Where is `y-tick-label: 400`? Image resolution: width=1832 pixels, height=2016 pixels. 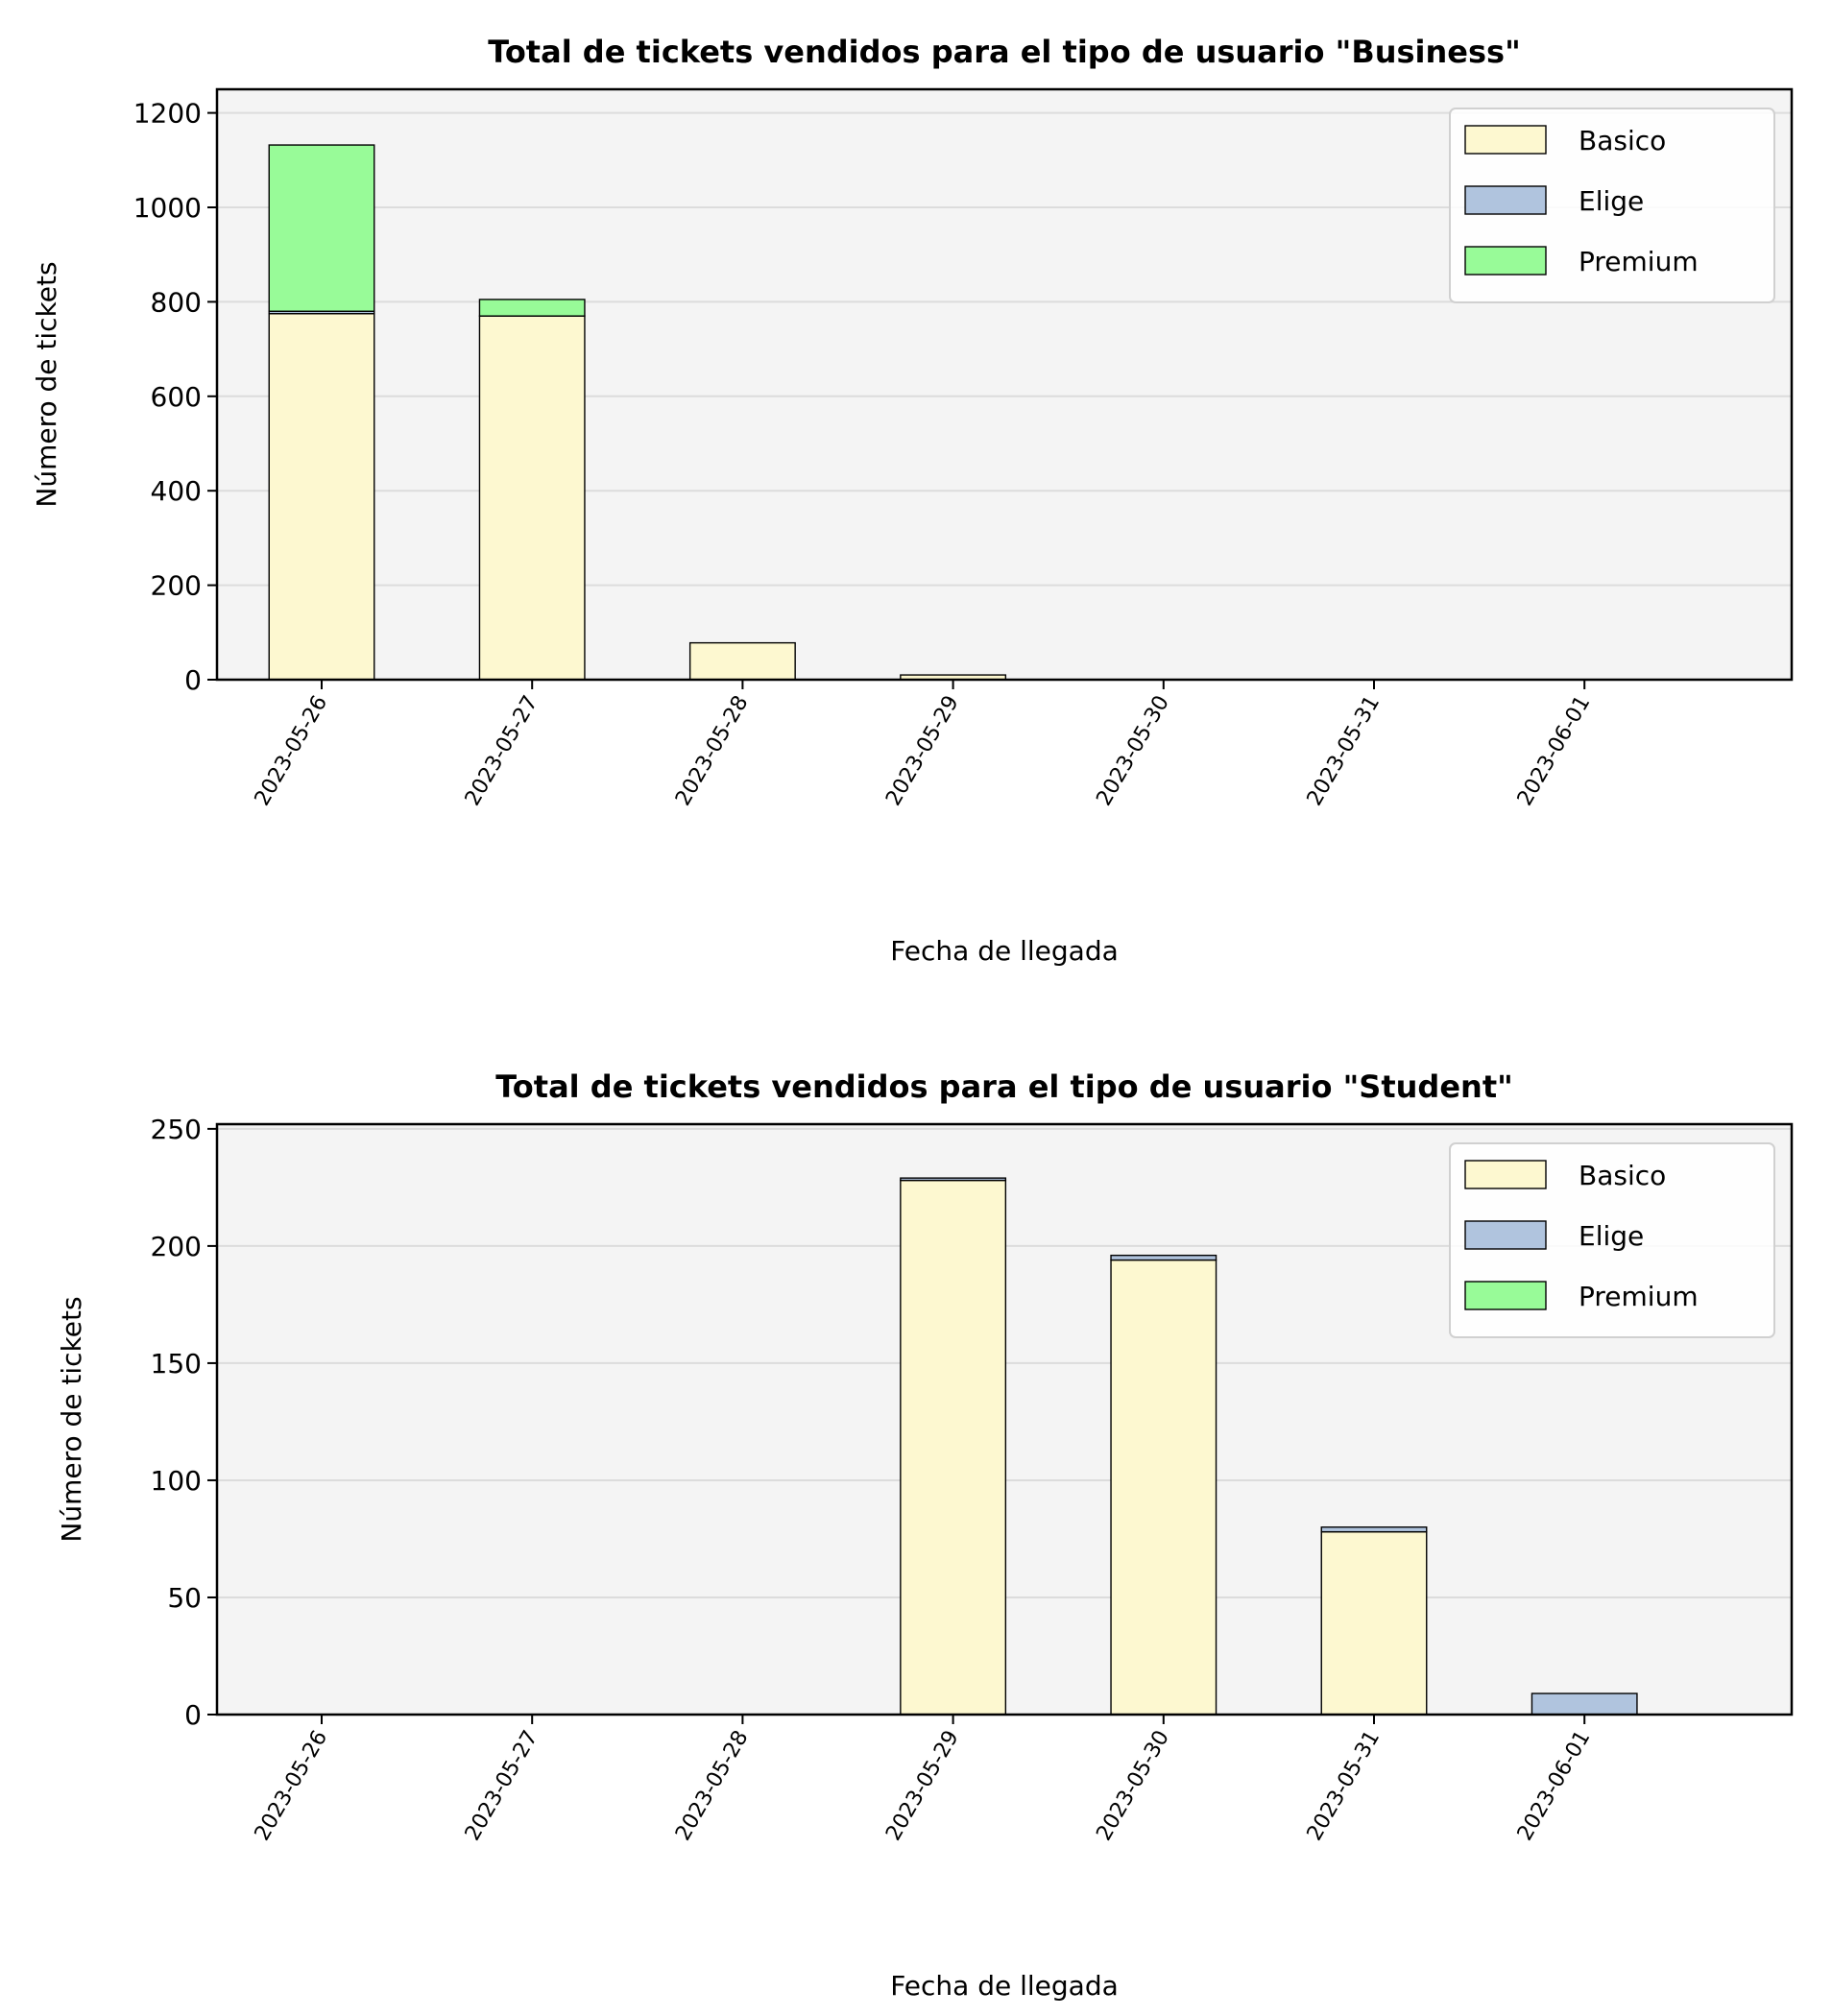
y-tick-label: 400 is located at coordinates (176, 491).